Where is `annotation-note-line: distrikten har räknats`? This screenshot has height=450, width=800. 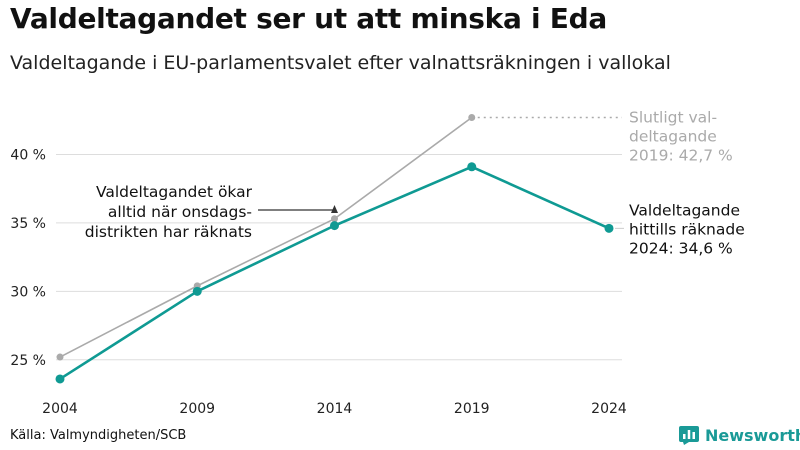 annotation-note-line: distrikten har räknats is located at coordinates (168, 232).